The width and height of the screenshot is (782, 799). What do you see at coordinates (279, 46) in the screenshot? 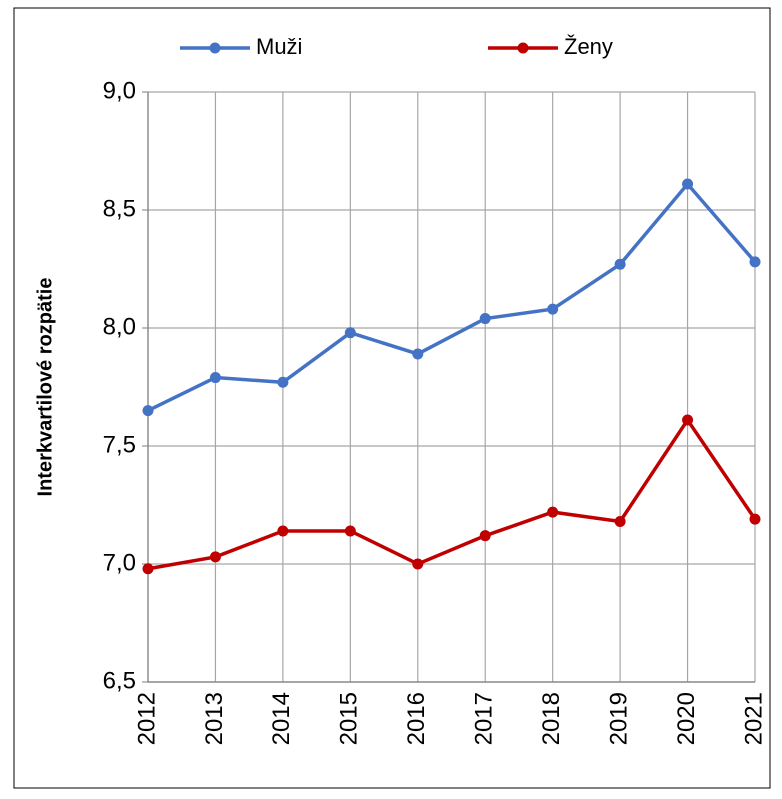
I see `legend-label: Muži` at bounding box center [279, 46].